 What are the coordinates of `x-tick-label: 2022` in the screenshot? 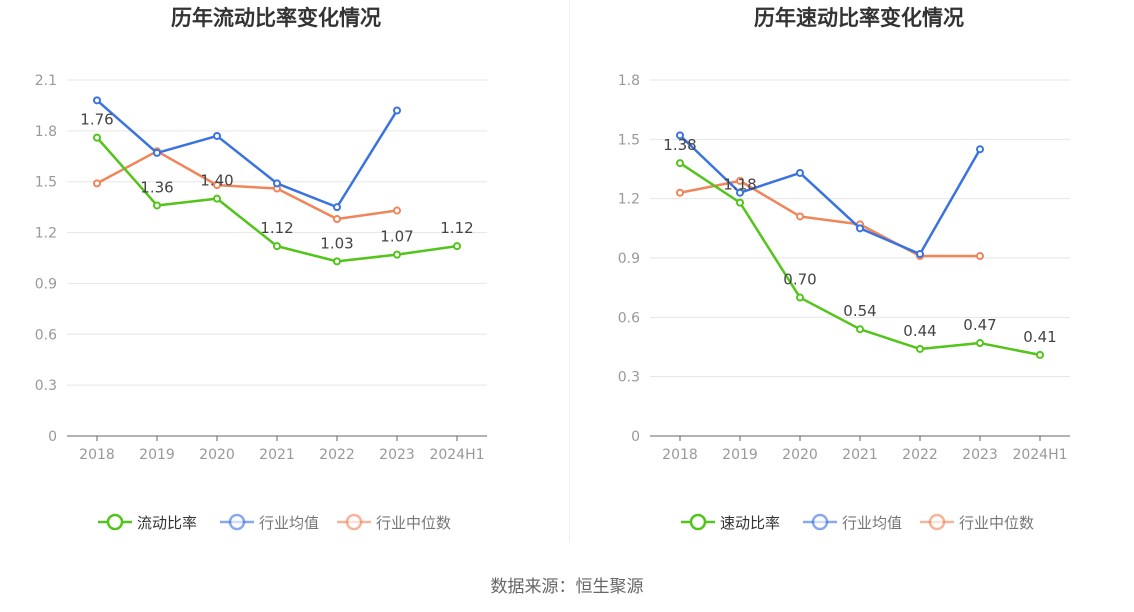 It's located at (337, 455).